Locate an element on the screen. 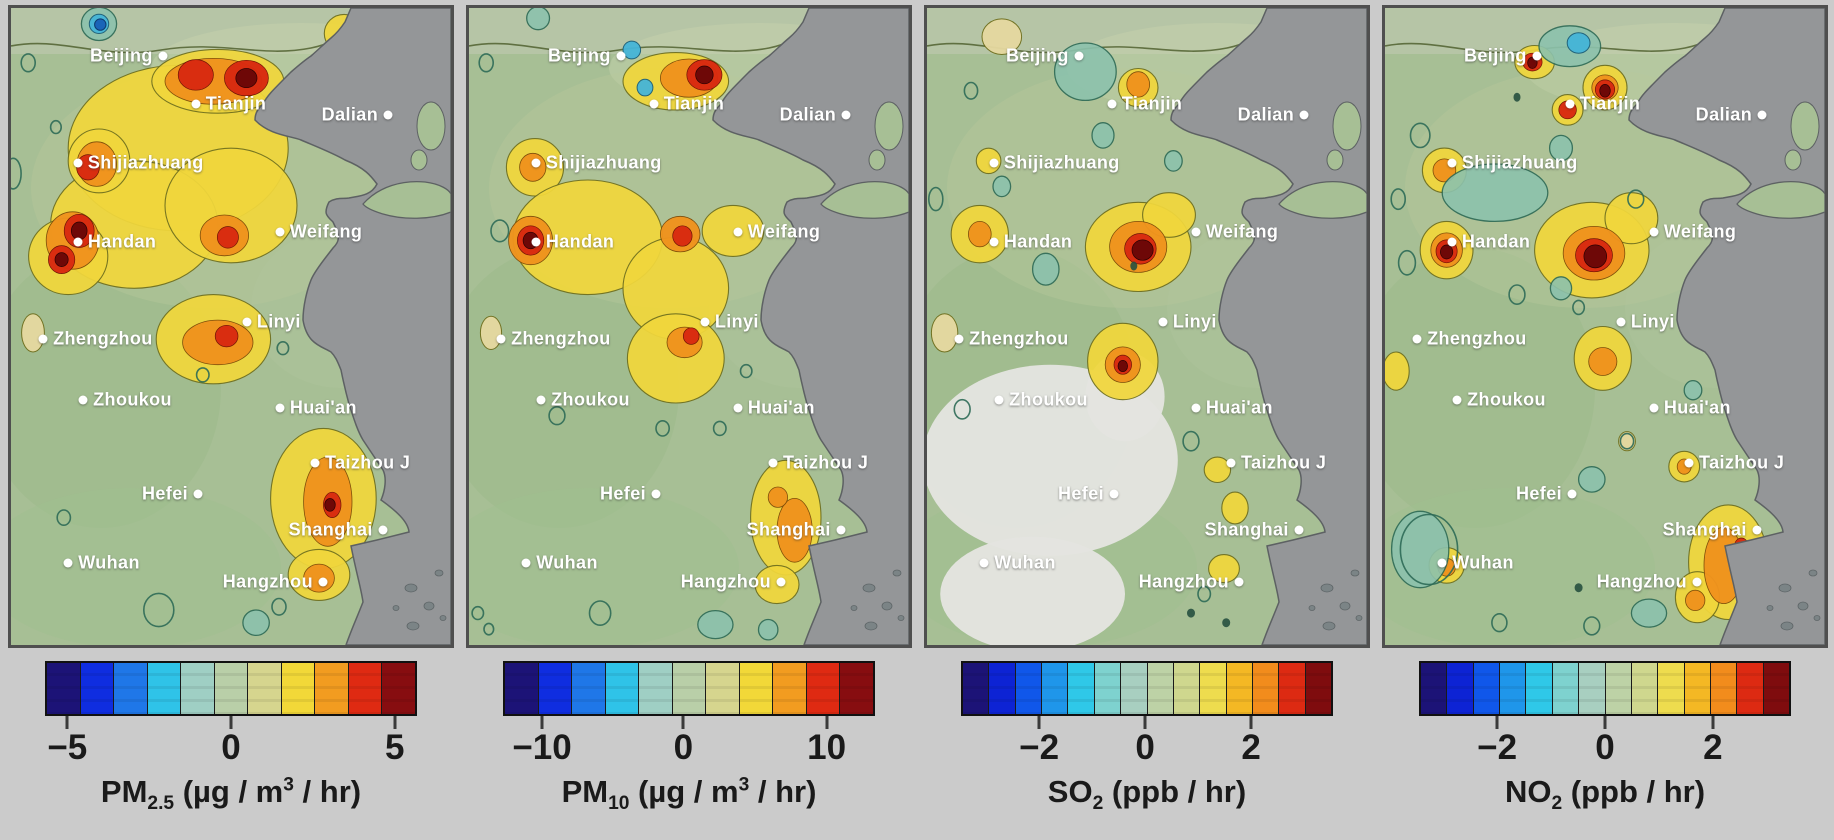  tick-label: 10 is located at coordinates (827, 747).